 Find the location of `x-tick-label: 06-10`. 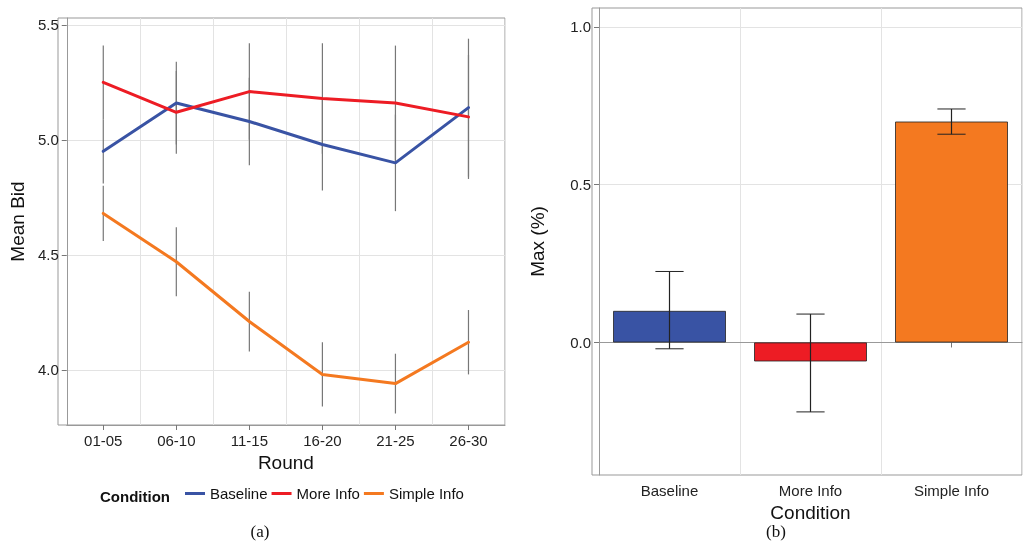

x-tick-label: 06-10 is located at coordinates (176, 440).